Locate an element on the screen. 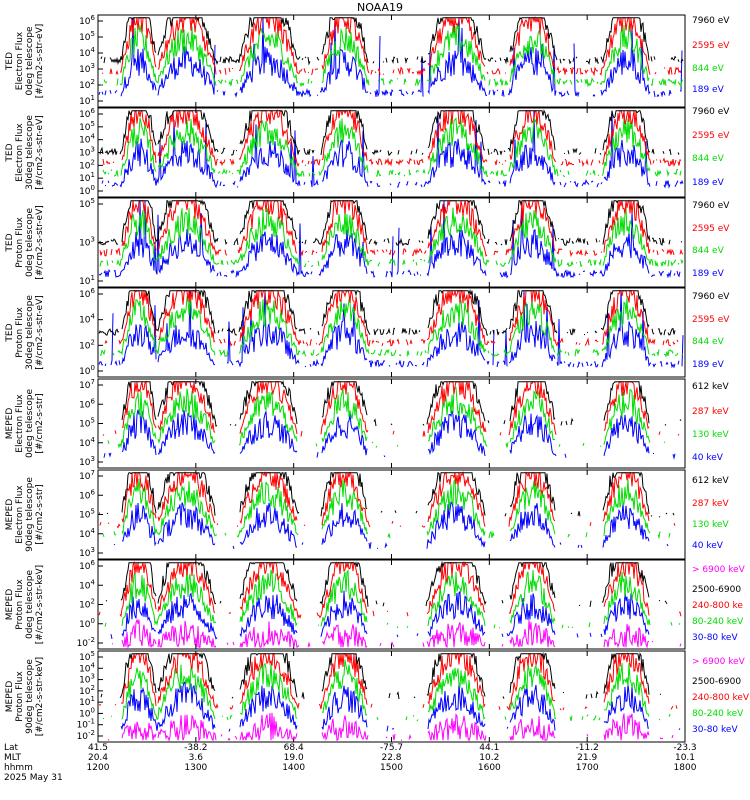 The height and width of the screenshot is (800, 750). trace-7960-ev is located at coordinates (392, 41).